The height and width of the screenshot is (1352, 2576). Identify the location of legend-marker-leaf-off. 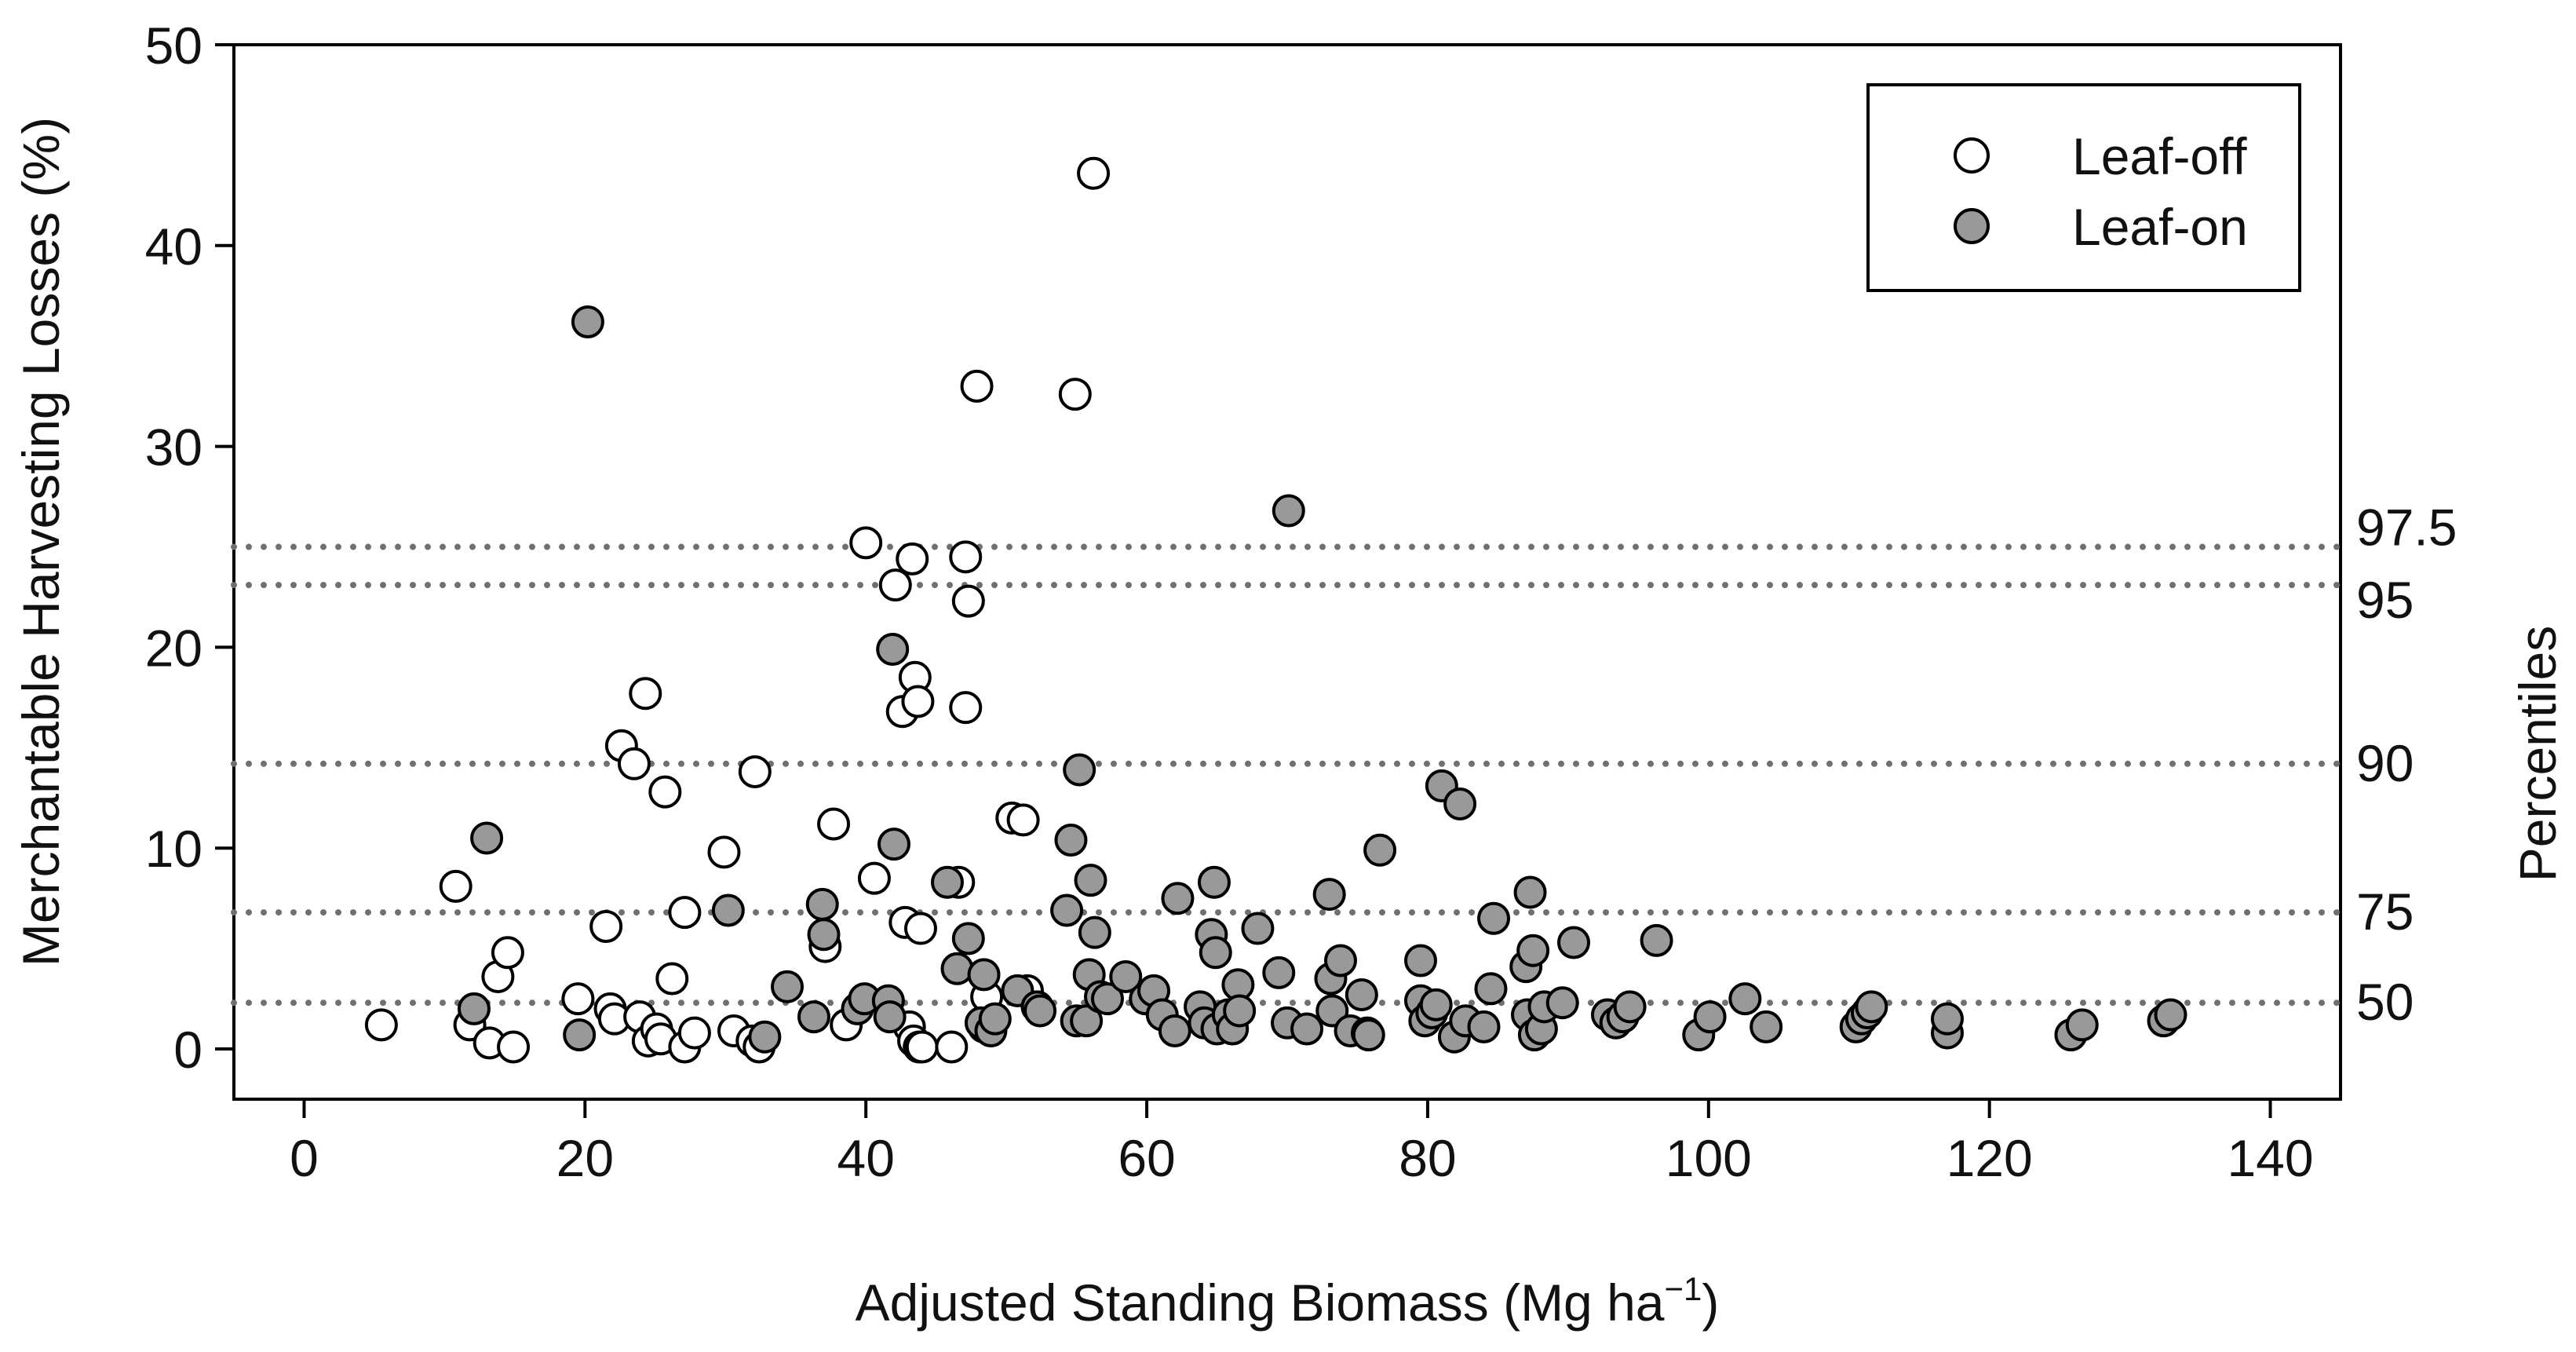
(1972, 155).